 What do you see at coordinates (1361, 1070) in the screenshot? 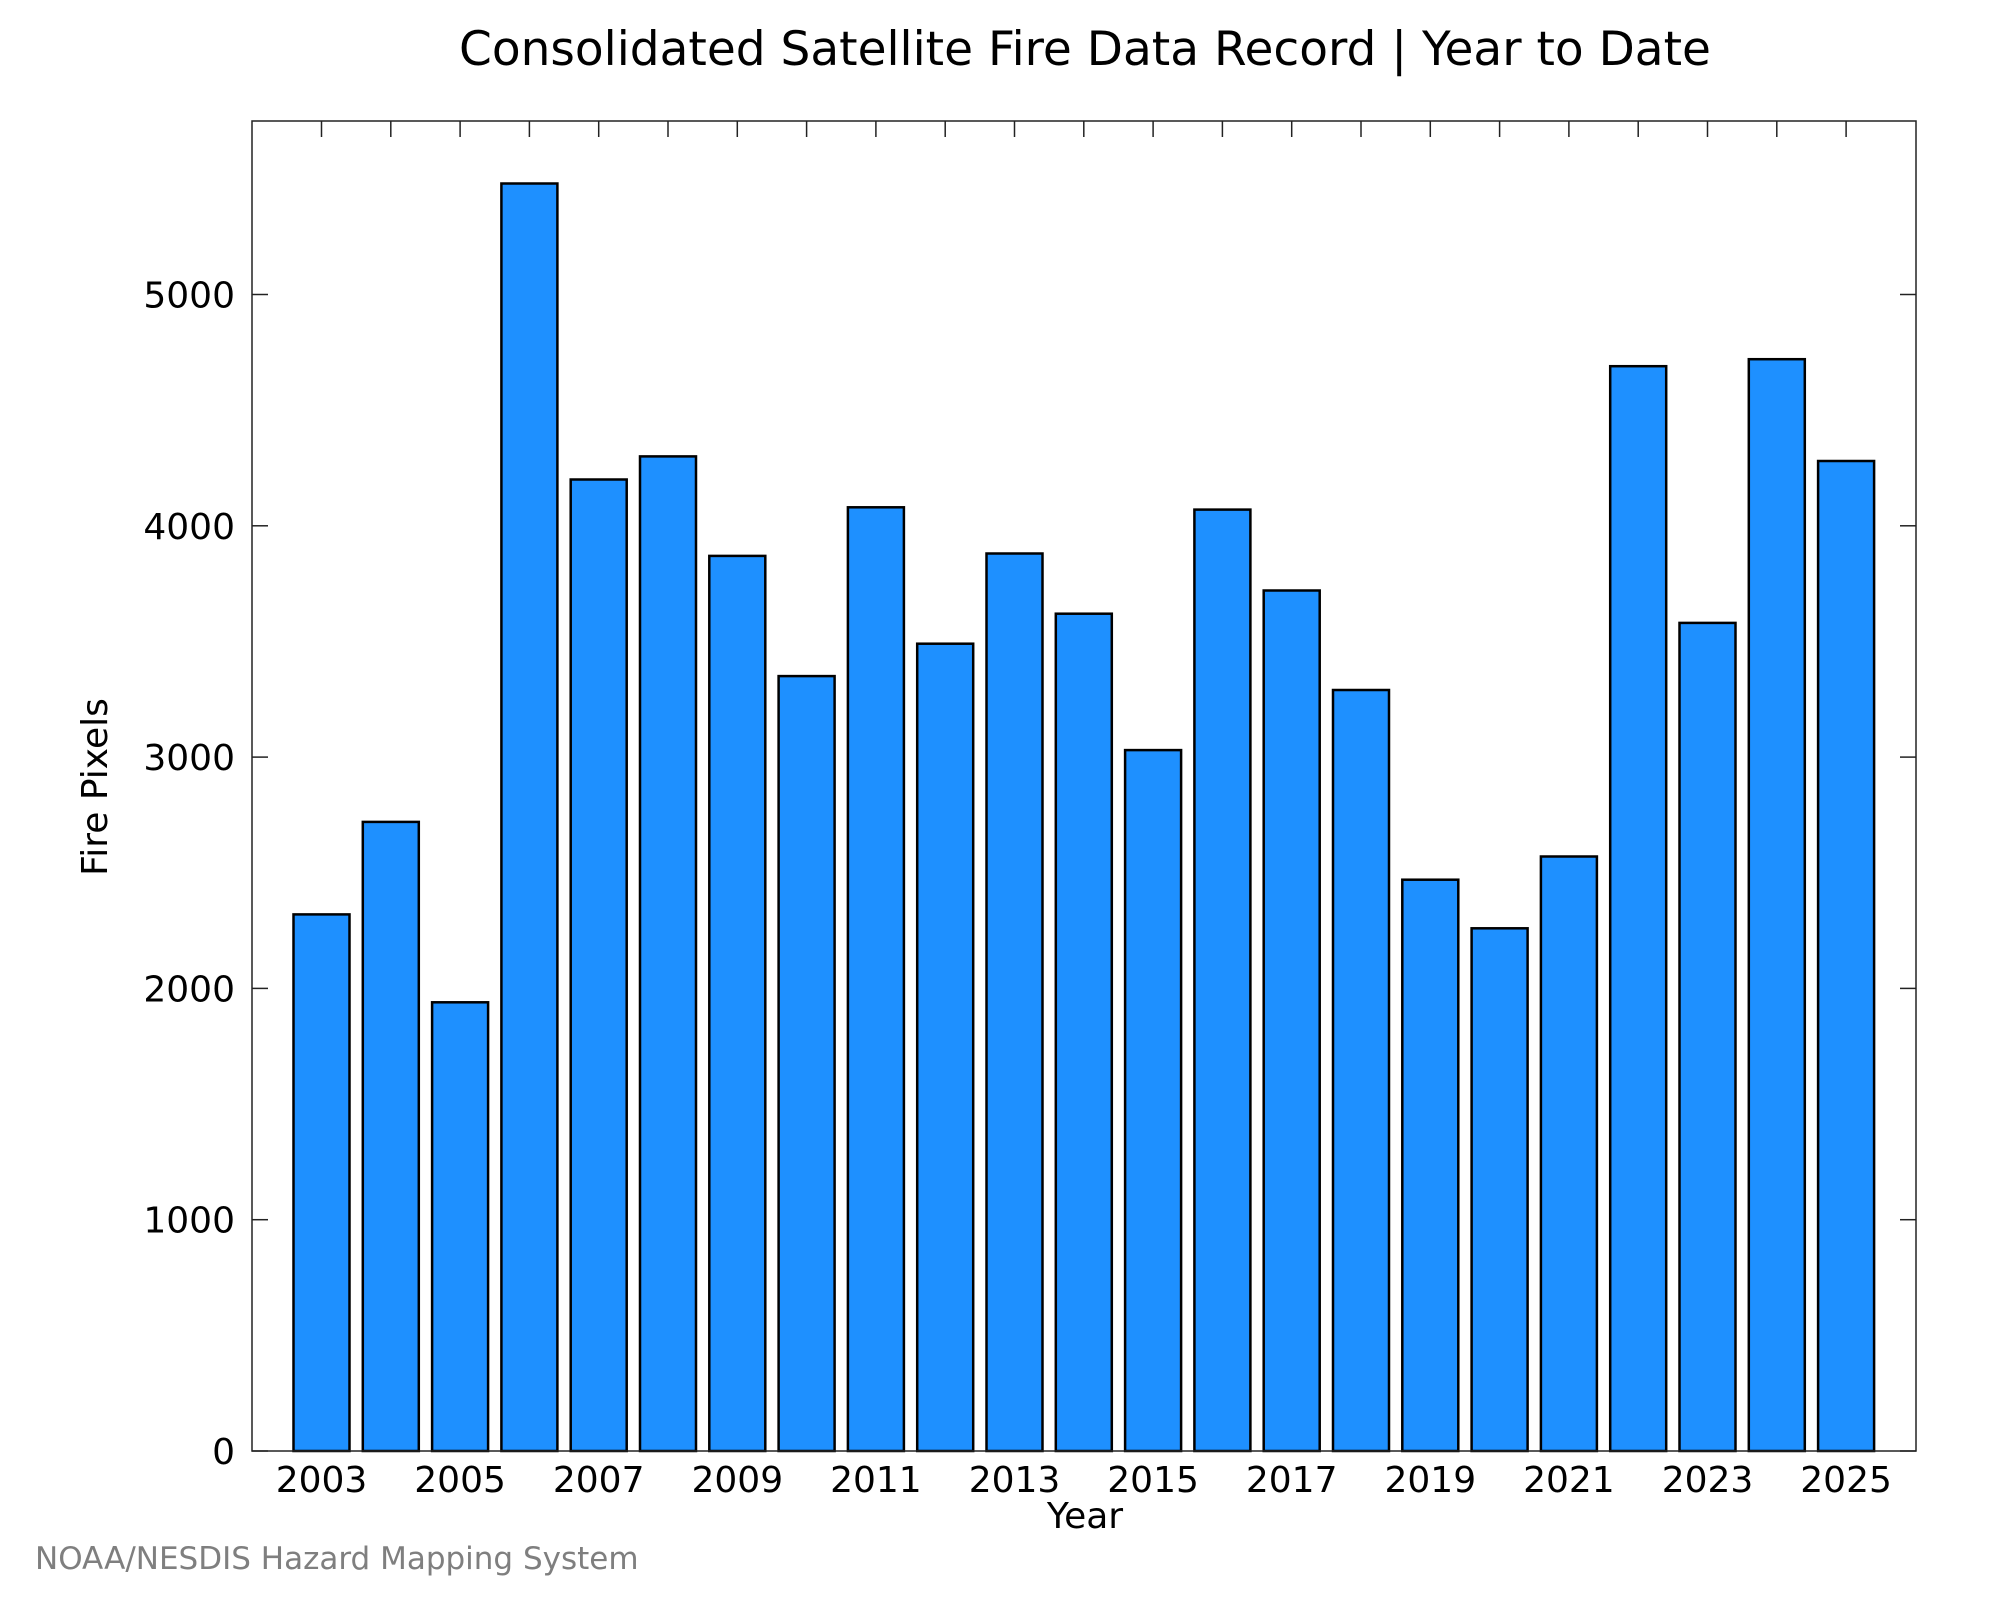
I see `bar-2018` at bounding box center [1361, 1070].